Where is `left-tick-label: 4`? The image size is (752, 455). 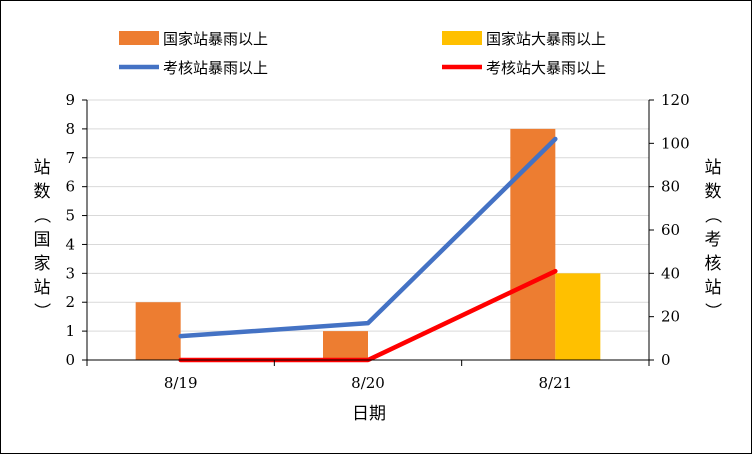
left-tick-label: 4 is located at coordinates (70, 244).